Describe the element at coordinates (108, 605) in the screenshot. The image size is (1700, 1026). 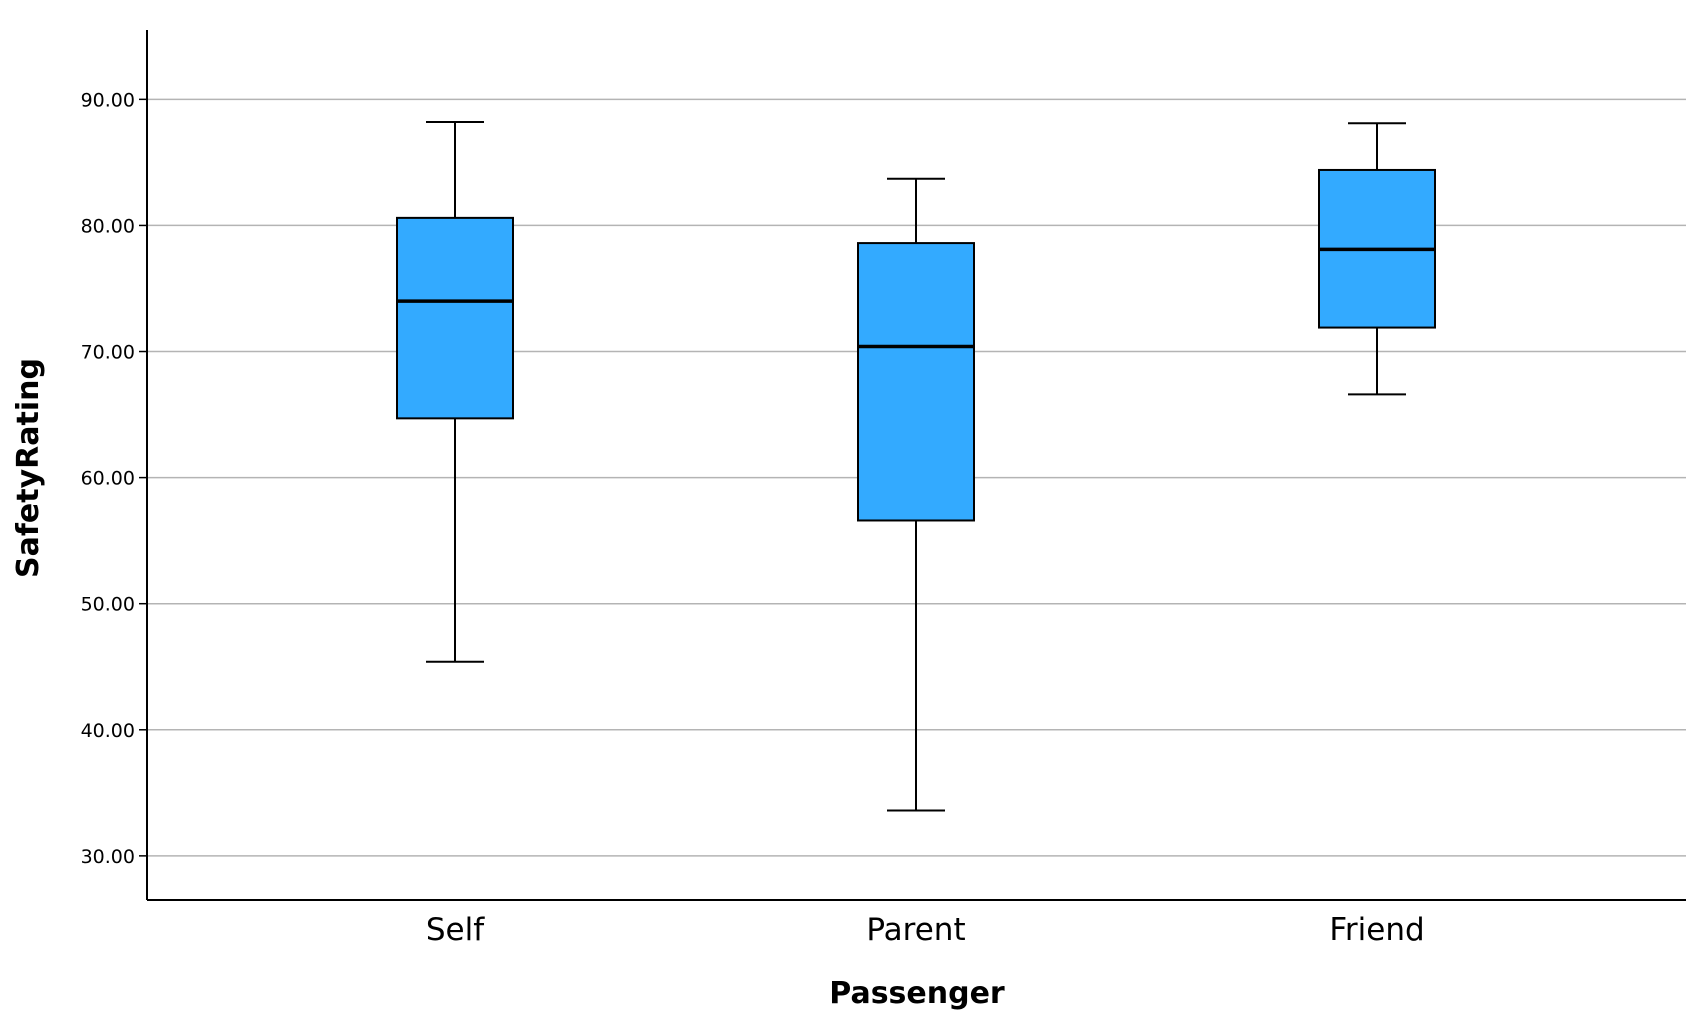
I see `y-tick-label: 50.00` at that location.